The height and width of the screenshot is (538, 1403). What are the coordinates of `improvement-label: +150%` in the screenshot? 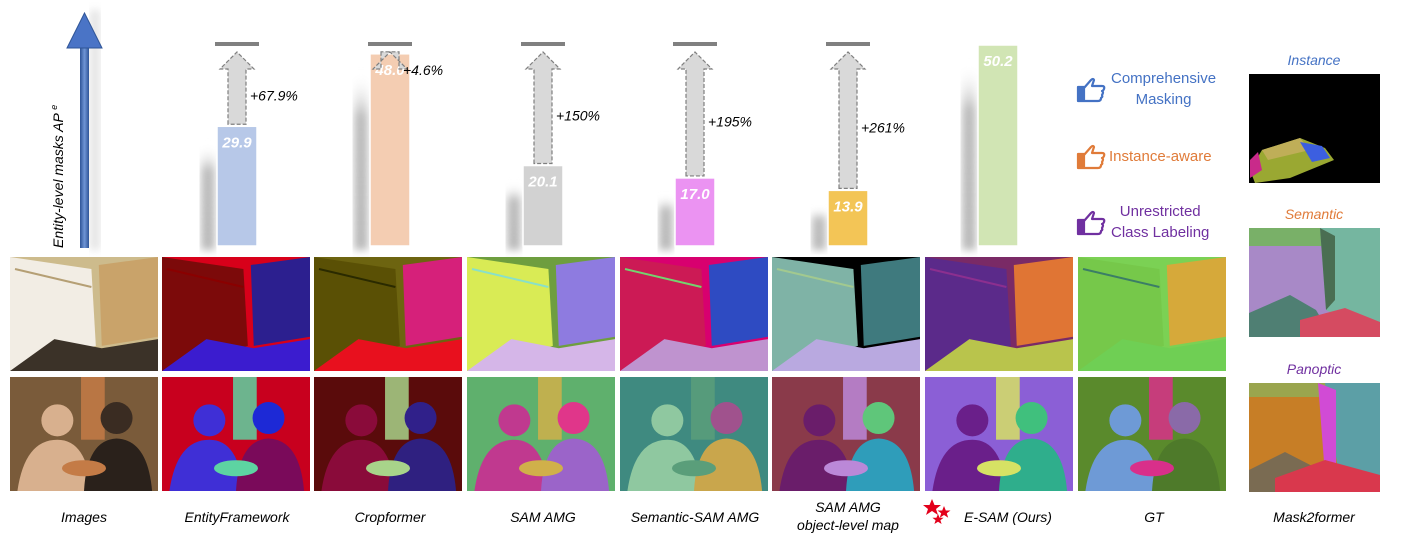 It's located at (578, 115).